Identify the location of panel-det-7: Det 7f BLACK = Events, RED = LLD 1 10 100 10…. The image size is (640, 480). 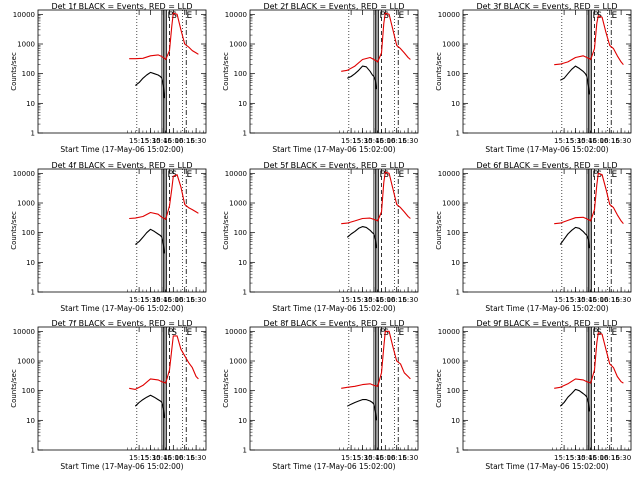
(108, 395).